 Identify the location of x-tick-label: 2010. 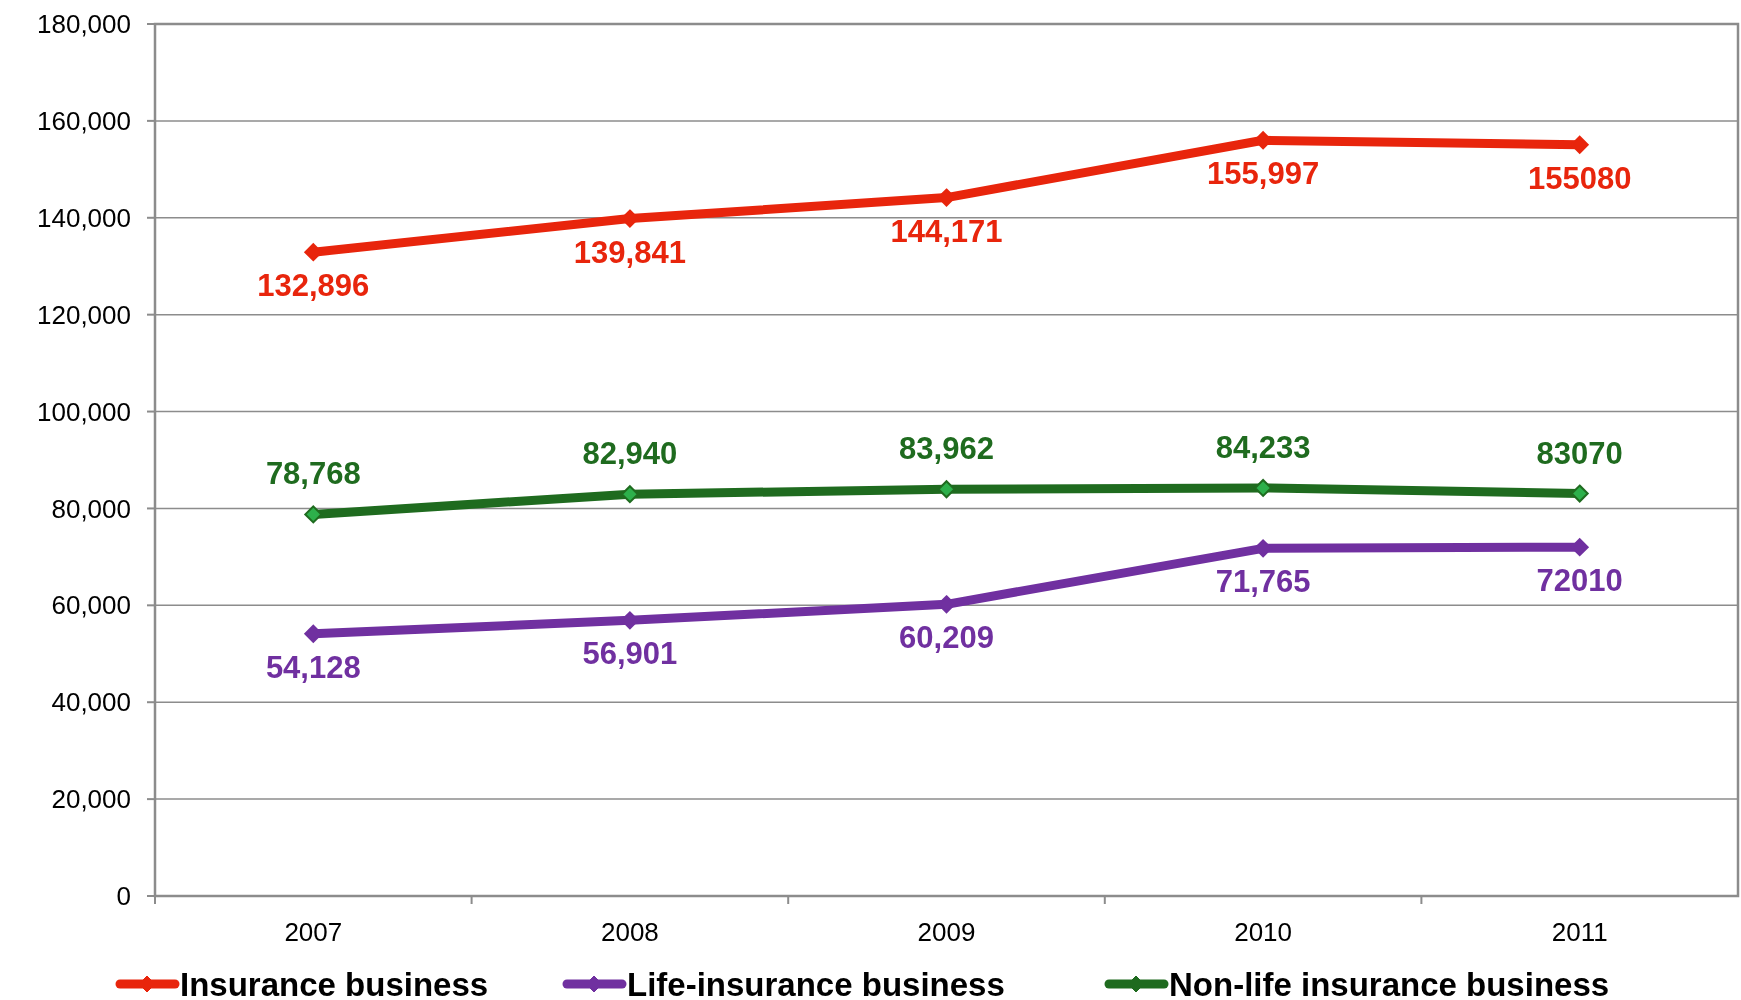
(1263, 932).